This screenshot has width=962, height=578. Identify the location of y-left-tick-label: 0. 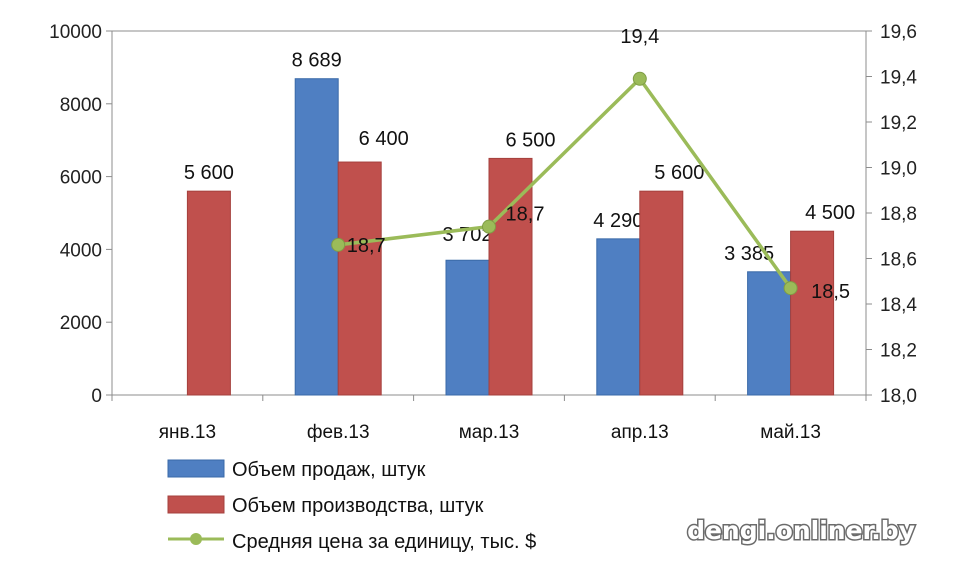
(96, 396).